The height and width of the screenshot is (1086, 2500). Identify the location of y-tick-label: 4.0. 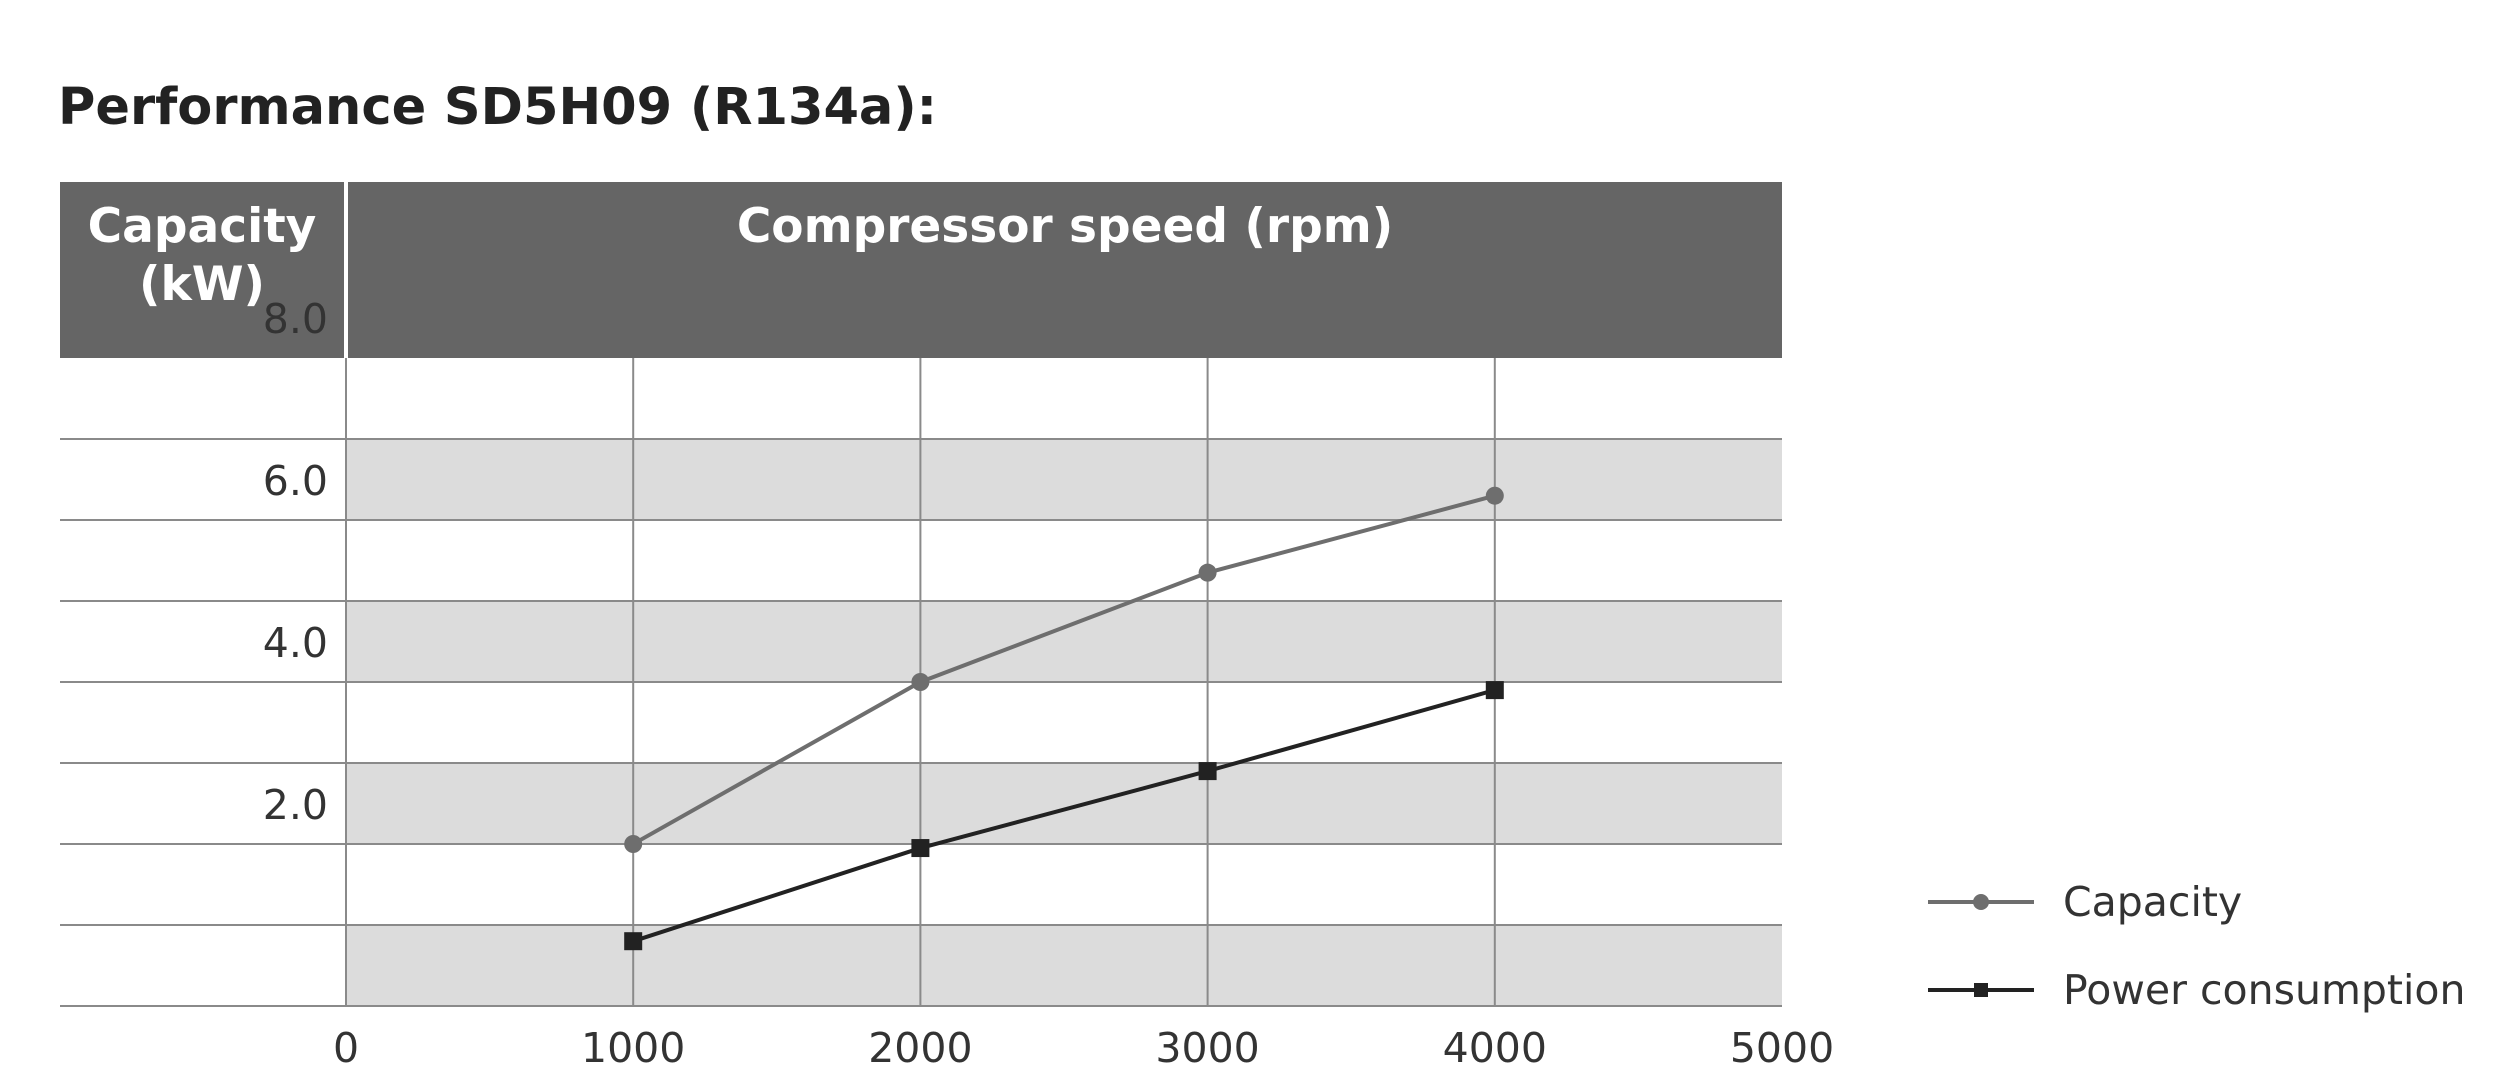
(295, 643).